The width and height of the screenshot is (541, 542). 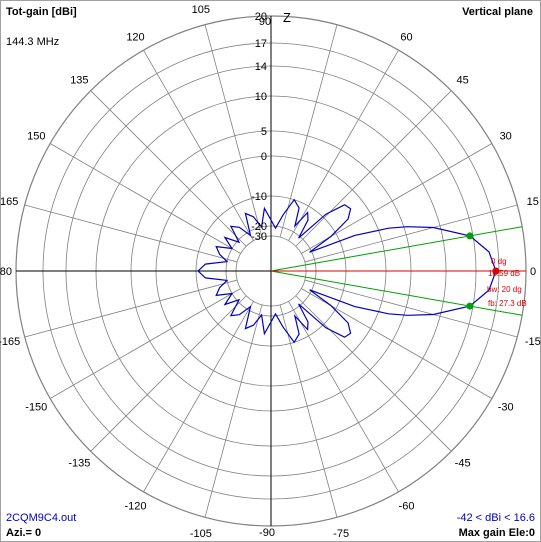 I want to click on angle-tick-label: -15, so click(x=533, y=342).